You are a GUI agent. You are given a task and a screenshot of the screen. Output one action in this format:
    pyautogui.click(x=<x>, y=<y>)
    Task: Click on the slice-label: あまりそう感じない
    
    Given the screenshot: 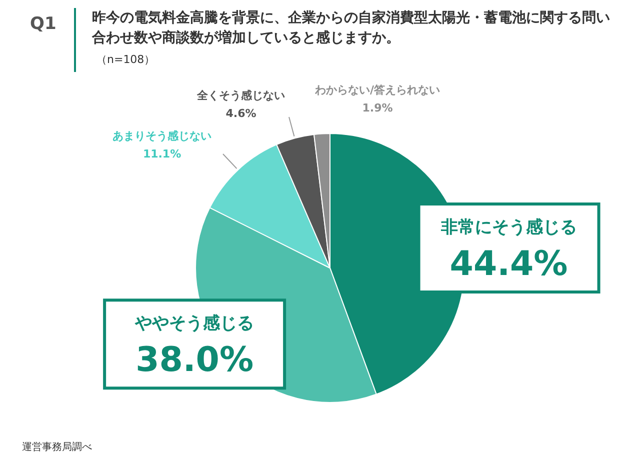 What is the action you would take?
    pyautogui.click(x=162, y=135)
    